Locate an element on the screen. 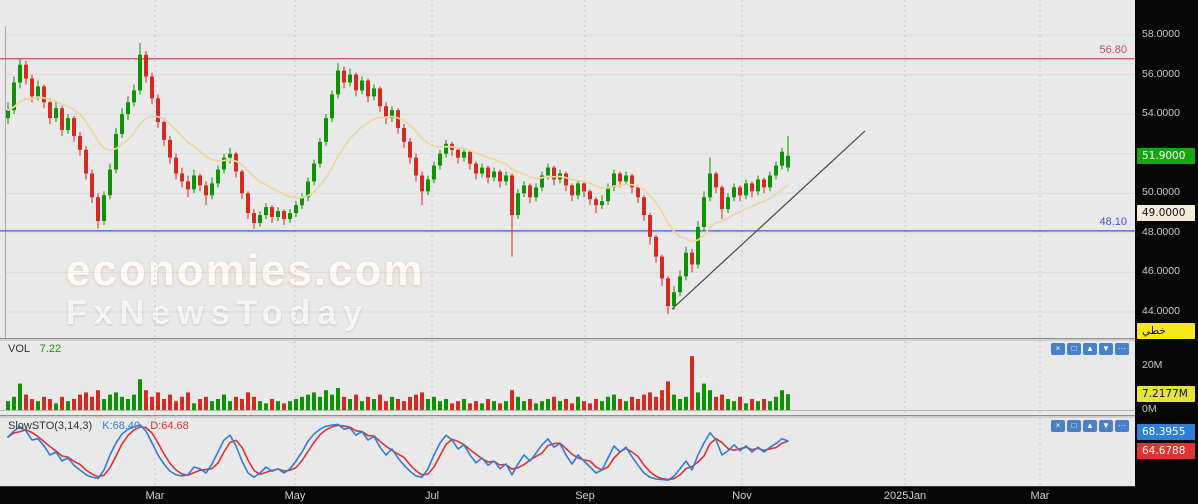  time-axis-label: May is located at coordinates (295, 496).